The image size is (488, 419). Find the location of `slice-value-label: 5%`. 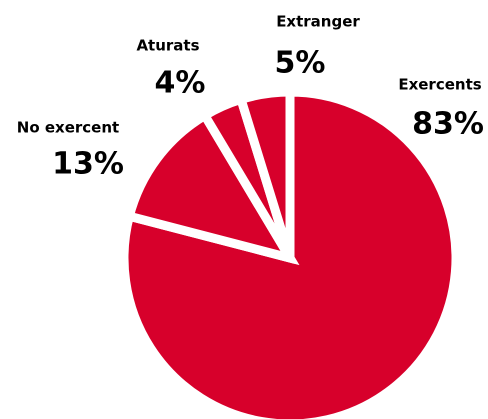

slice-value-label: 5% is located at coordinates (300, 63).